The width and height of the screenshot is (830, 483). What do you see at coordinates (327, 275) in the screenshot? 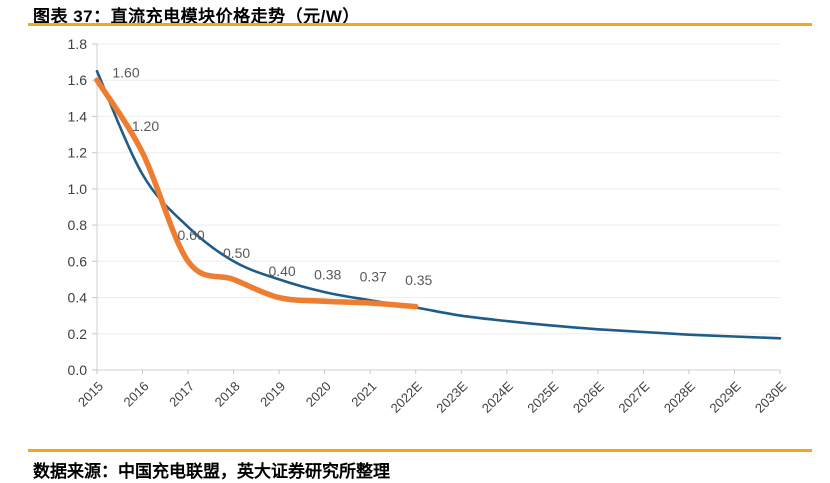
I see `data-label: 0.38` at bounding box center [327, 275].